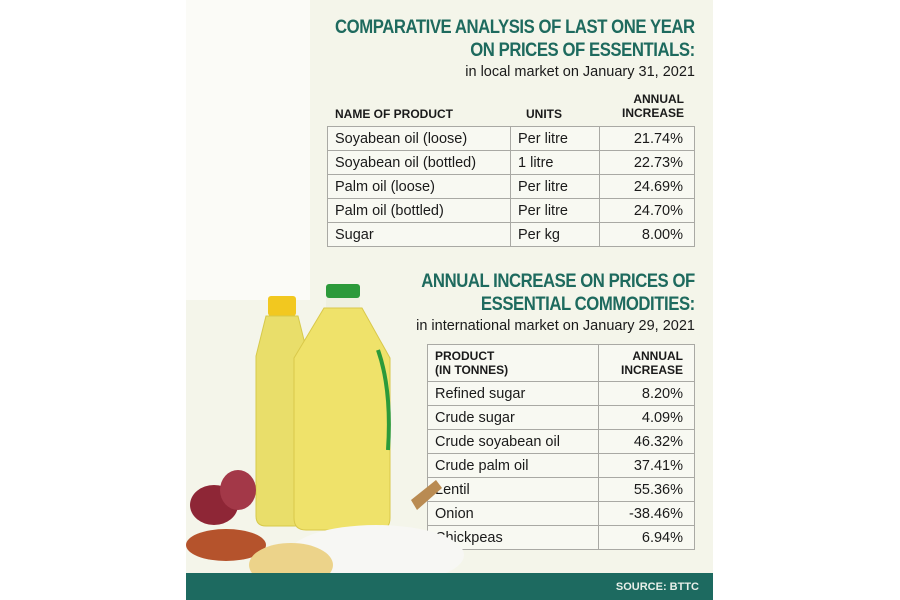  What do you see at coordinates (394, 114) in the screenshot?
I see `header-product: NAME OF PRODUCT` at bounding box center [394, 114].